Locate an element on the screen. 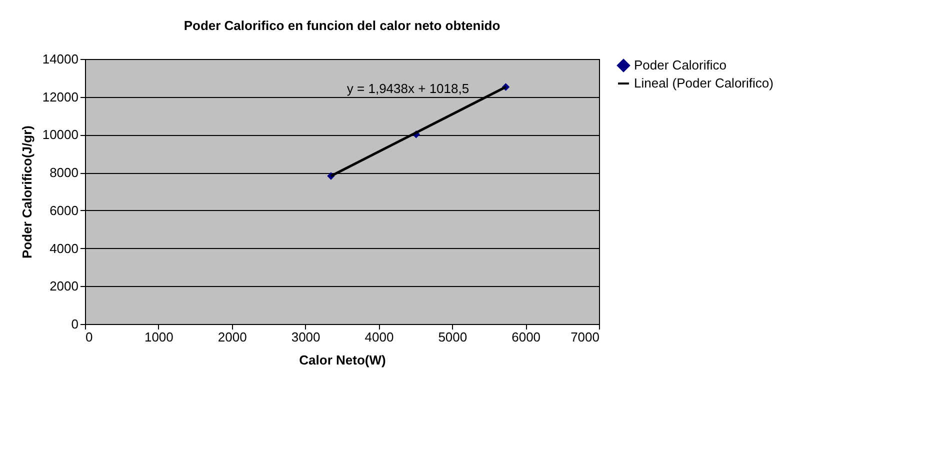  x-tick-label: 3000 is located at coordinates (305, 337).